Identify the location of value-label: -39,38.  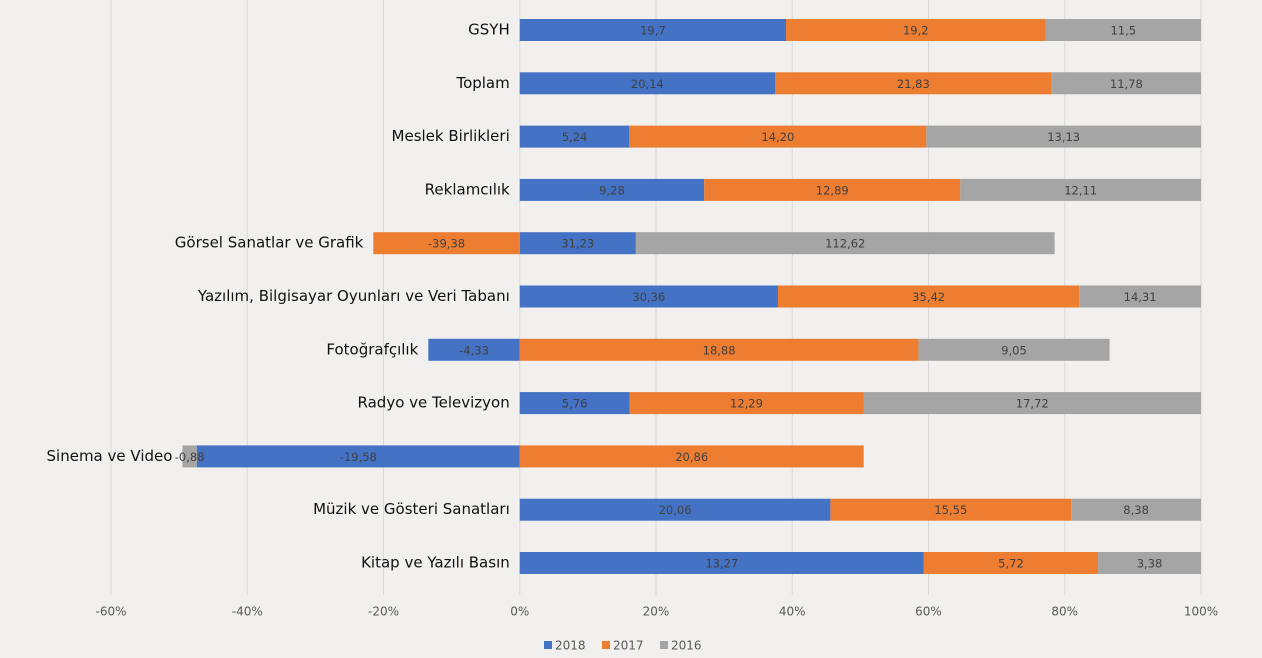
(446, 244).